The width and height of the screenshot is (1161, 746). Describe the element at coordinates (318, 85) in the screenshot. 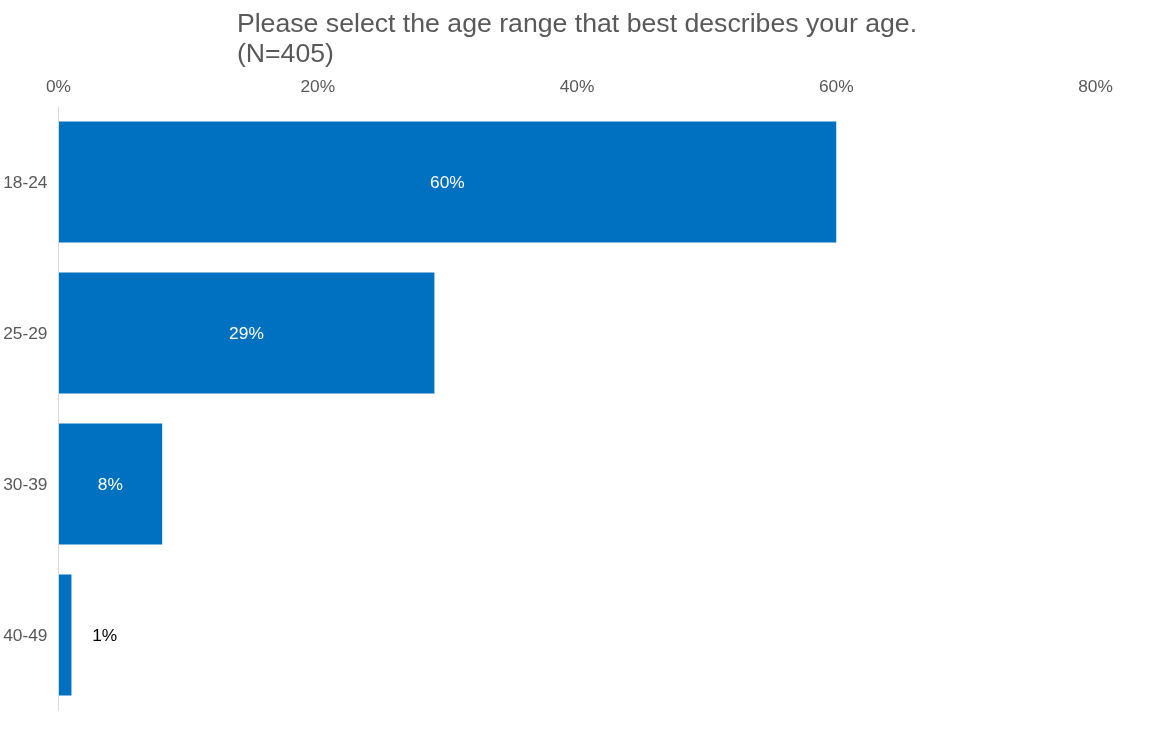

I see `x-tick-label: 20%` at that location.